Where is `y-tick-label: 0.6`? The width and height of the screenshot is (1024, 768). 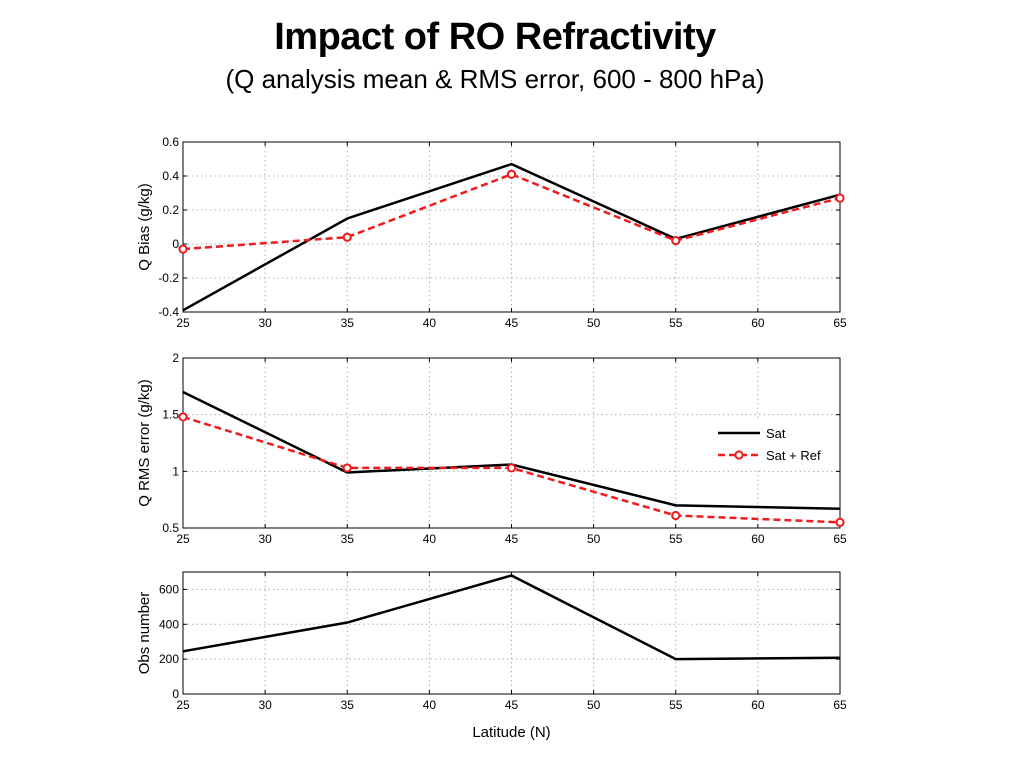
y-tick-label: 0.6 is located at coordinates (170, 142).